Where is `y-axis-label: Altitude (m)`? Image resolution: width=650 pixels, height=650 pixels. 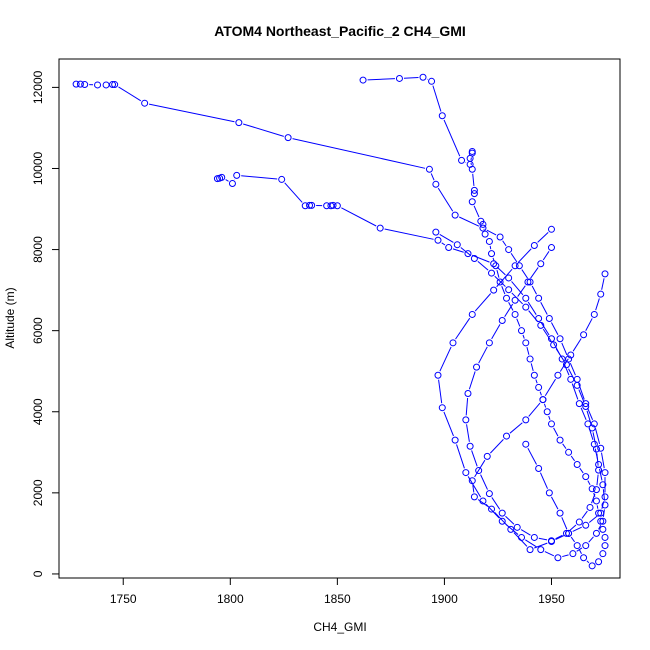 y-axis-label: Altitude (m) is located at coordinates (10, 317).